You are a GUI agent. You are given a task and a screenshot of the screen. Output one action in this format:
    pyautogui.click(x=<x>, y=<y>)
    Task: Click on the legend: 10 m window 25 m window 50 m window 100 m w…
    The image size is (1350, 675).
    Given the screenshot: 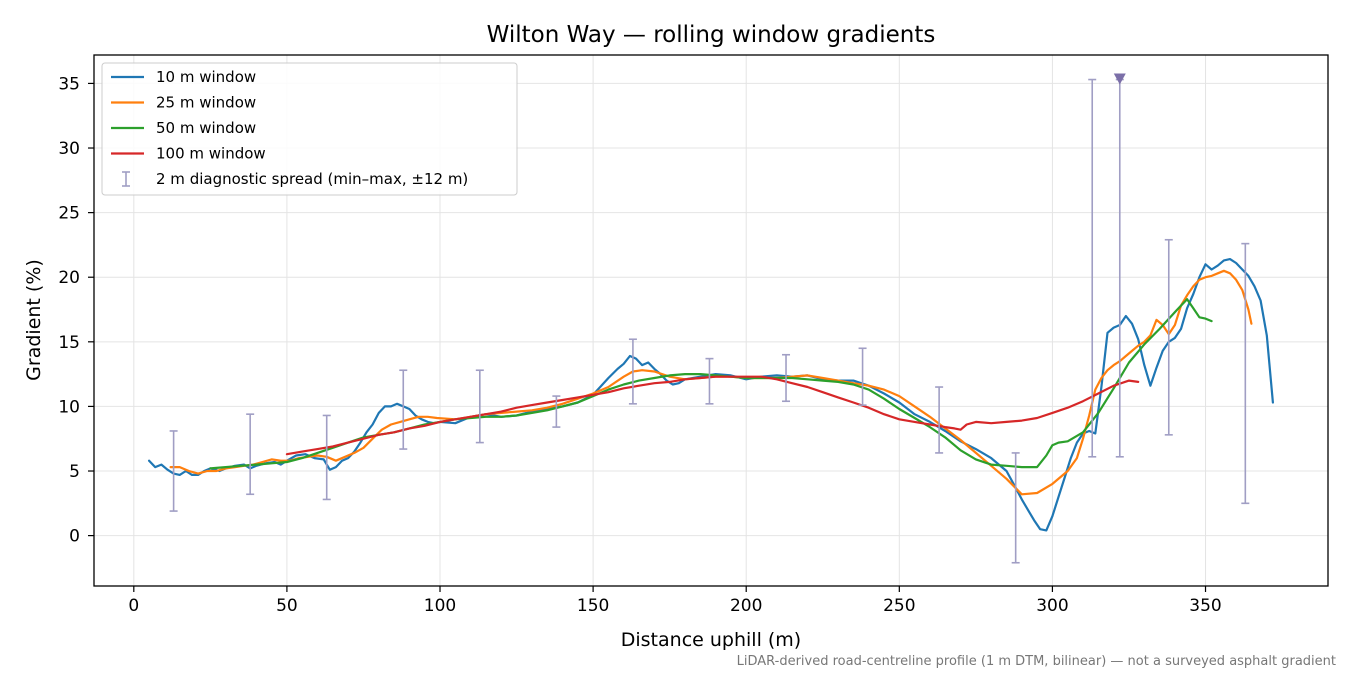 What is the action you would take?
    pyautogui.click(x=309, y=129)
    